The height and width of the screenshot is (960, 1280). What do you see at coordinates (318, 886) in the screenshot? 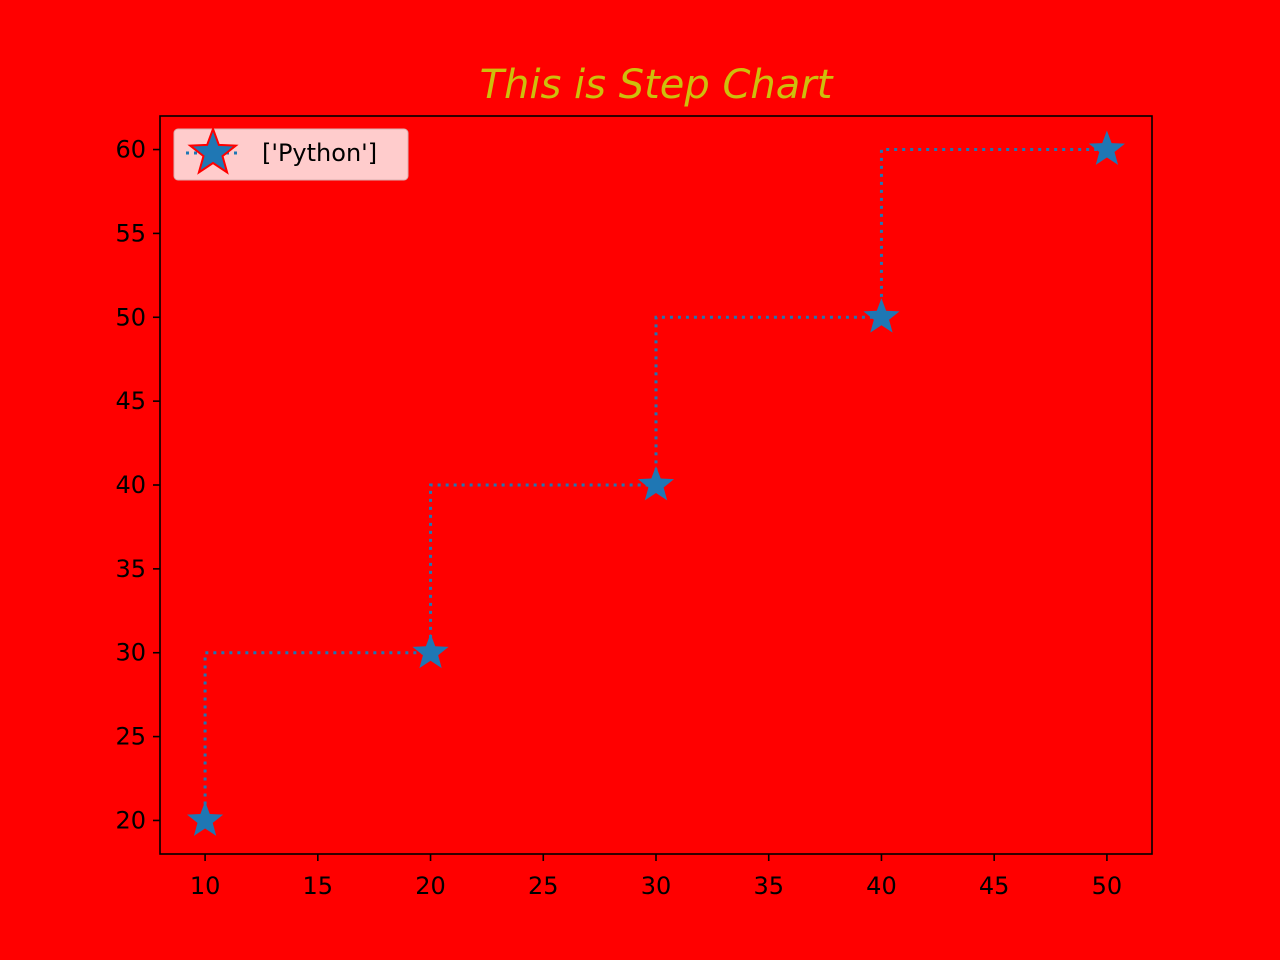
I see `x-tick-label: 15` at bounding box center [318, 886].